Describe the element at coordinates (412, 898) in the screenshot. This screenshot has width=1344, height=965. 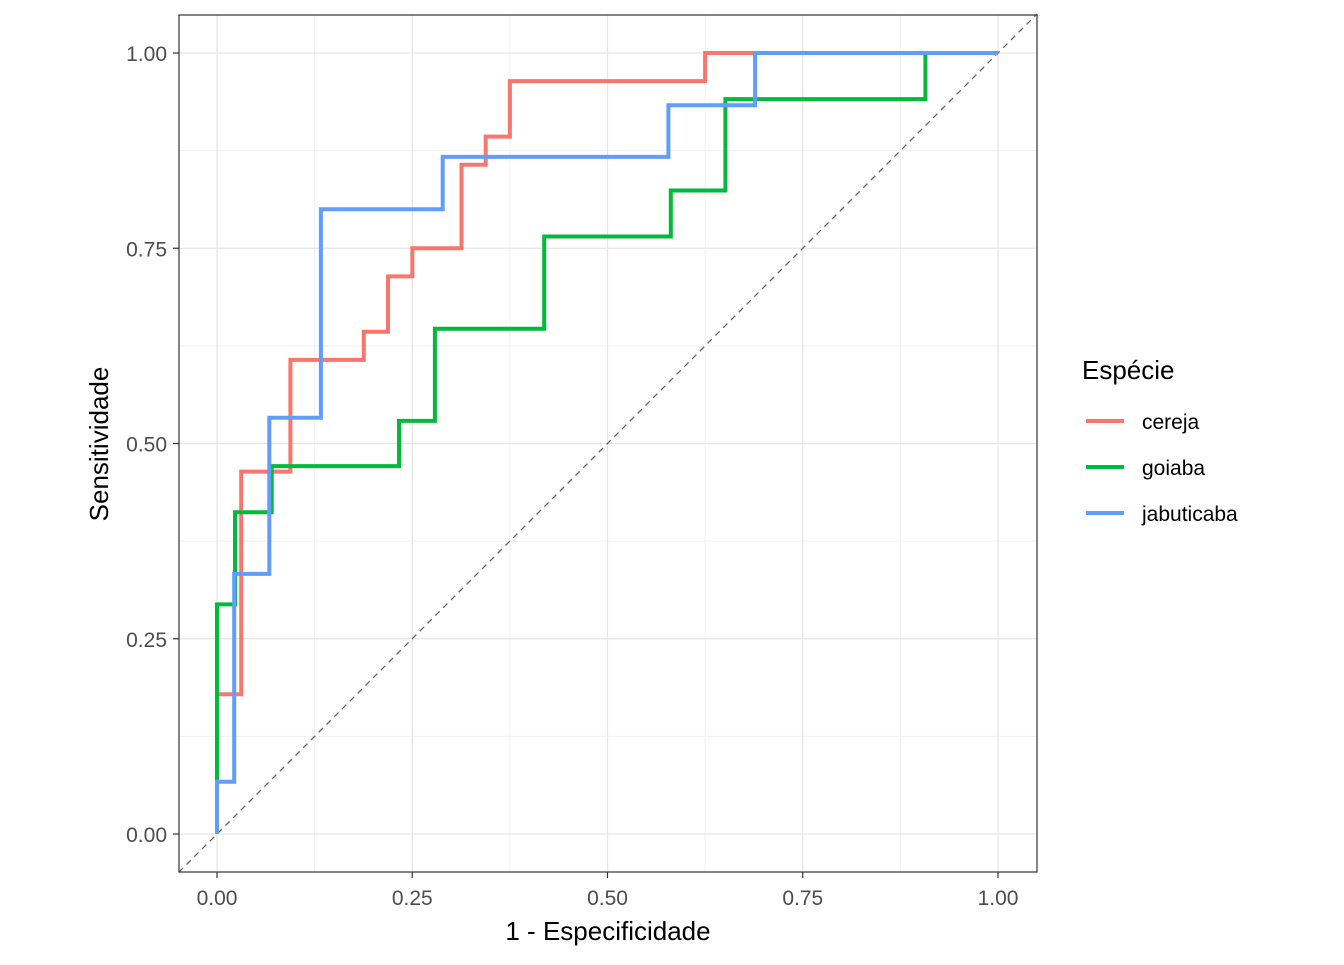
I see `x-tick-label: 0.25` at that location.